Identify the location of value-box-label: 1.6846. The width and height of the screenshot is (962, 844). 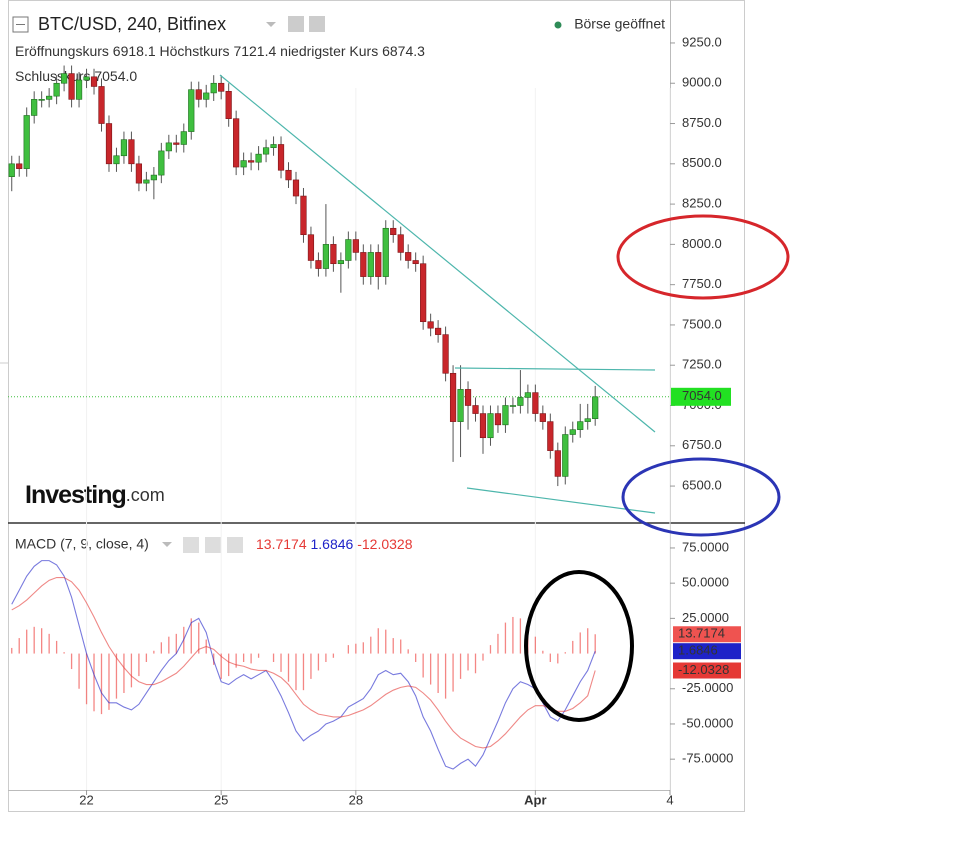
(698, 650).